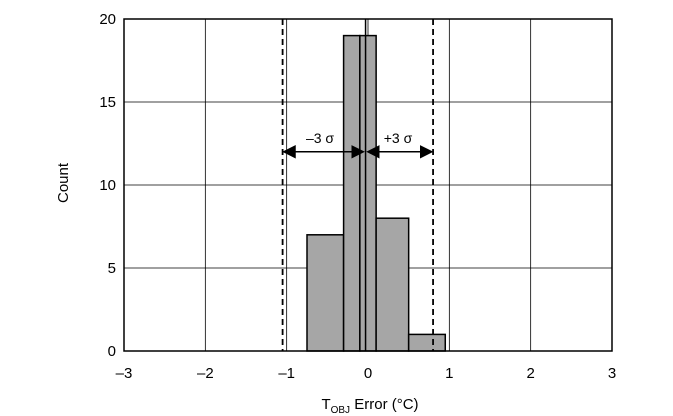 The image size is (673, 416). Describe the element at coordinates (112, 268) in the screenshot. I see `y-tick-label: 5` at that location.